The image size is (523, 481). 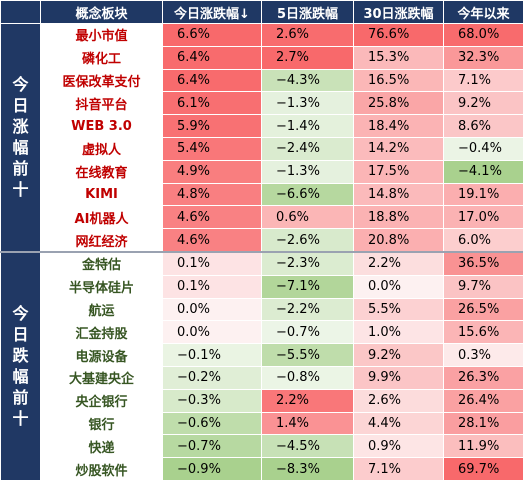 I want to click on header-row: 概念板块 今日涨跌幅↓ 5日涨跌幅 30日涨跌幅 今年以来, so click(x=262, y=12).